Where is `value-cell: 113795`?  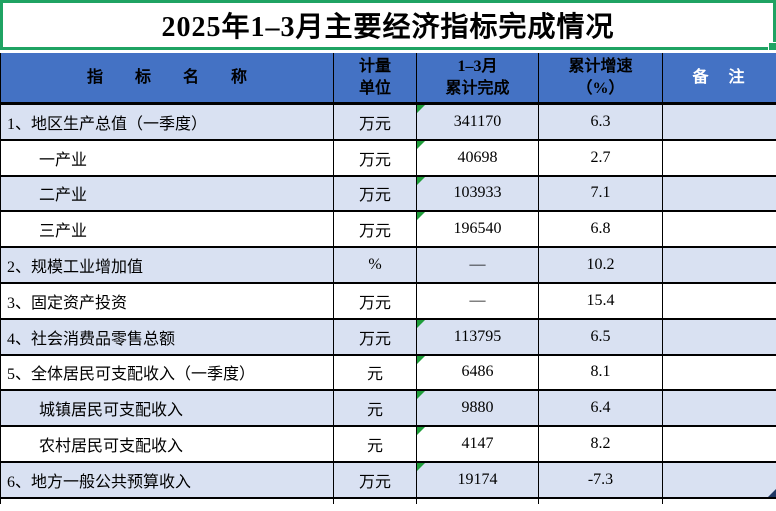 value-cell: 113795 is located at coordinates (477, 336).